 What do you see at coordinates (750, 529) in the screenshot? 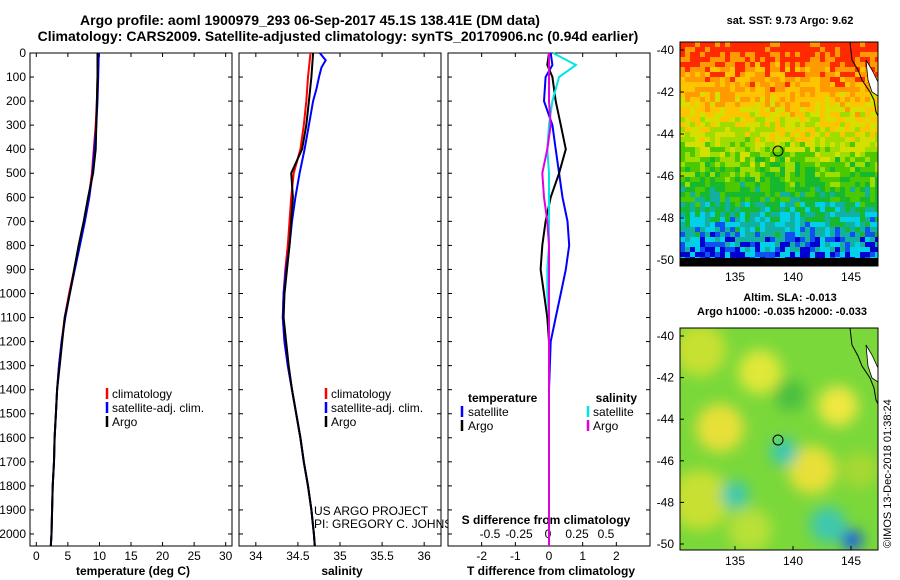
I see `sla-anomaly-blob` at bounding box center [750, 529].